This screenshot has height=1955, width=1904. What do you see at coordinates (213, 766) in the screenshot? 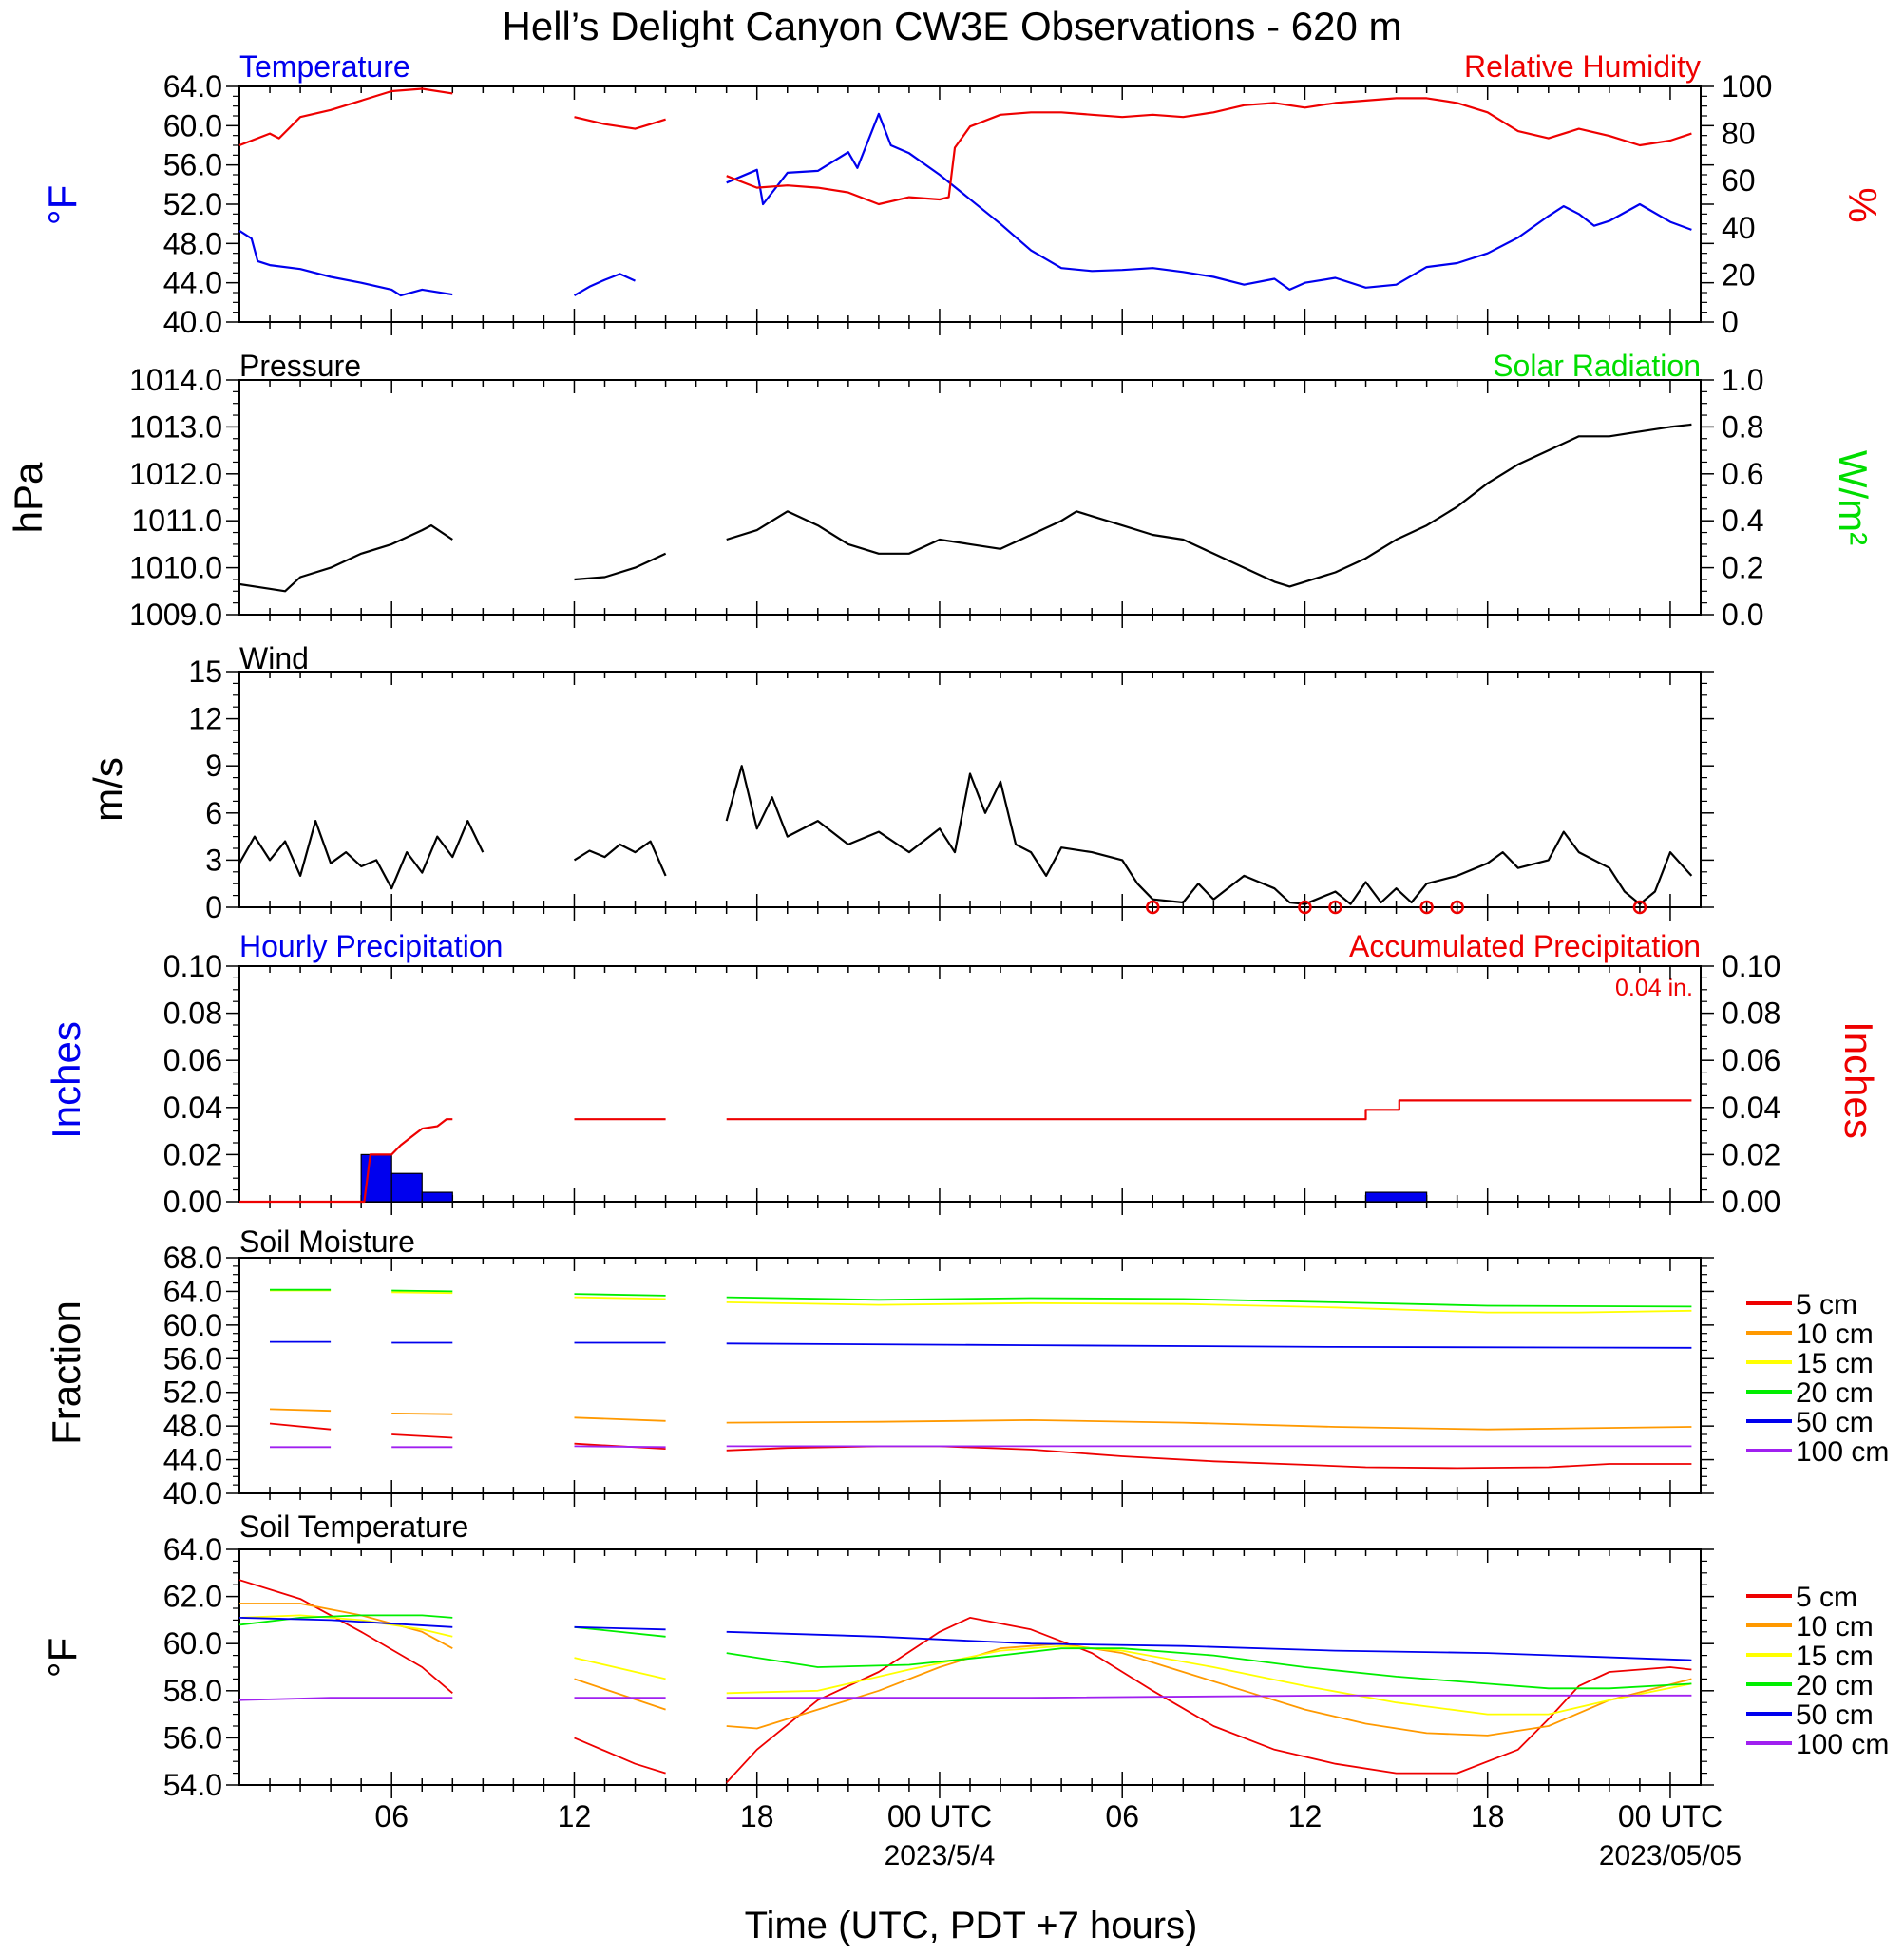
I see `y-tick-label: 9` at bounding box center [213, 766].